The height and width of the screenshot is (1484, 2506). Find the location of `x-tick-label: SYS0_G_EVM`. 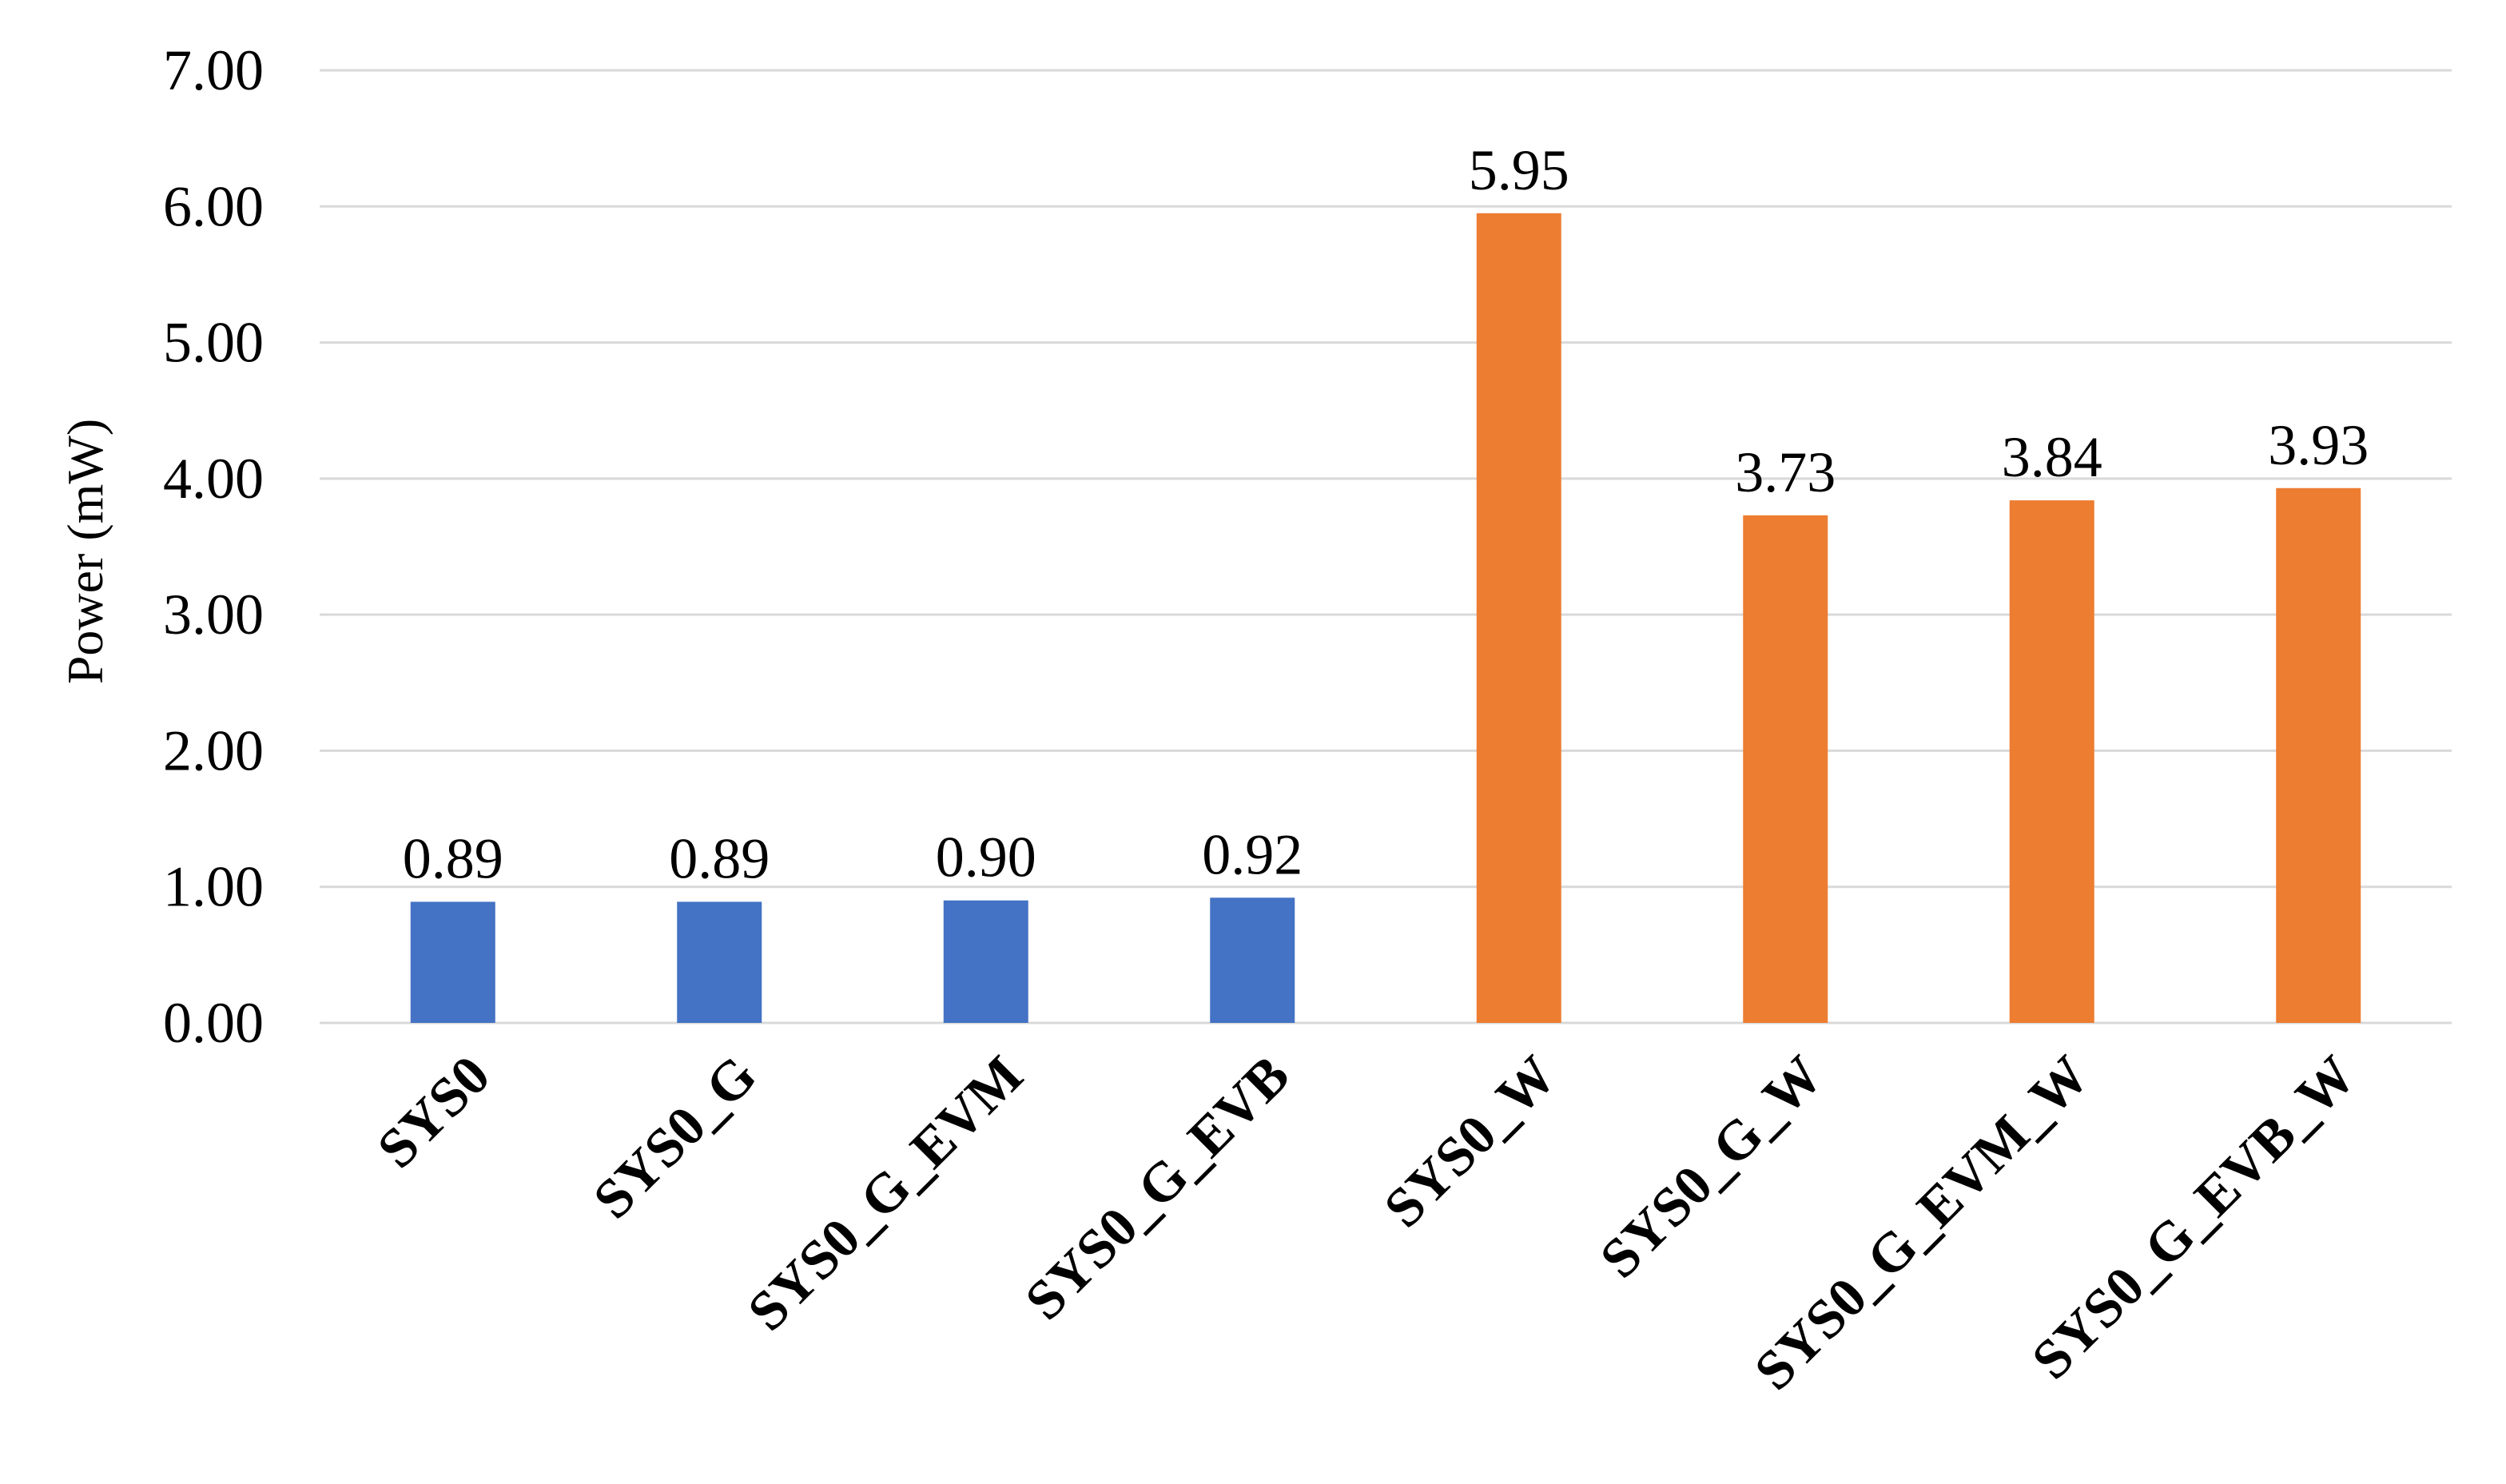

x-tick-label: SYS0_G_EVM is located at coordinates (886, 1193).